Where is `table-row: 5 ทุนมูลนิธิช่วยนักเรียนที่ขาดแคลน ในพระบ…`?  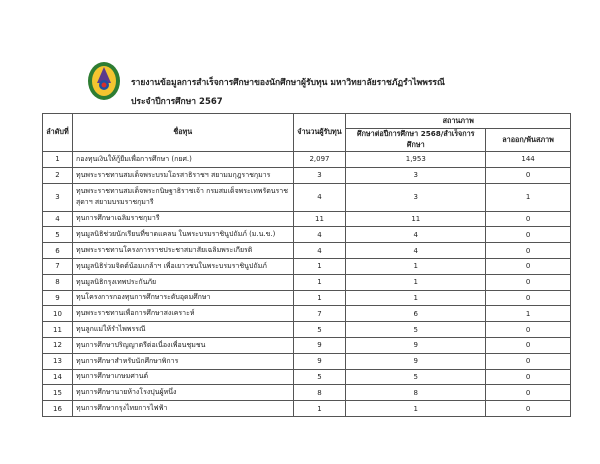
table-row: 5 ทุนมูลนิธิช่วยนักเรียนที่ขาดแคลน ในพระบ… is located at coordinates (306, 235).